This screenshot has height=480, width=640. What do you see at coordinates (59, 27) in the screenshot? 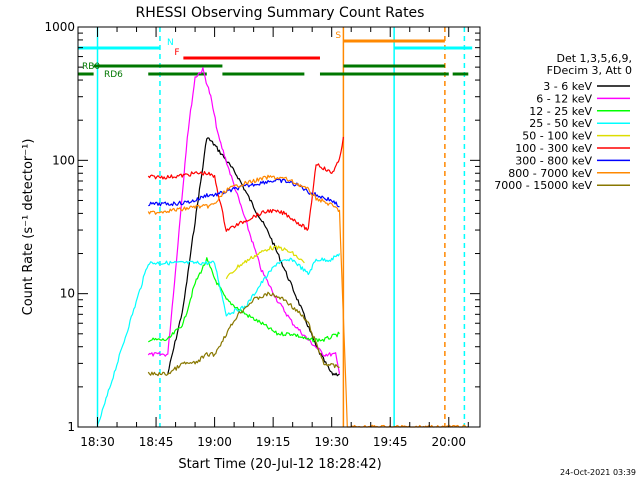
I see `y-tick-label-3: 1000` at bounding box center [59, 27].